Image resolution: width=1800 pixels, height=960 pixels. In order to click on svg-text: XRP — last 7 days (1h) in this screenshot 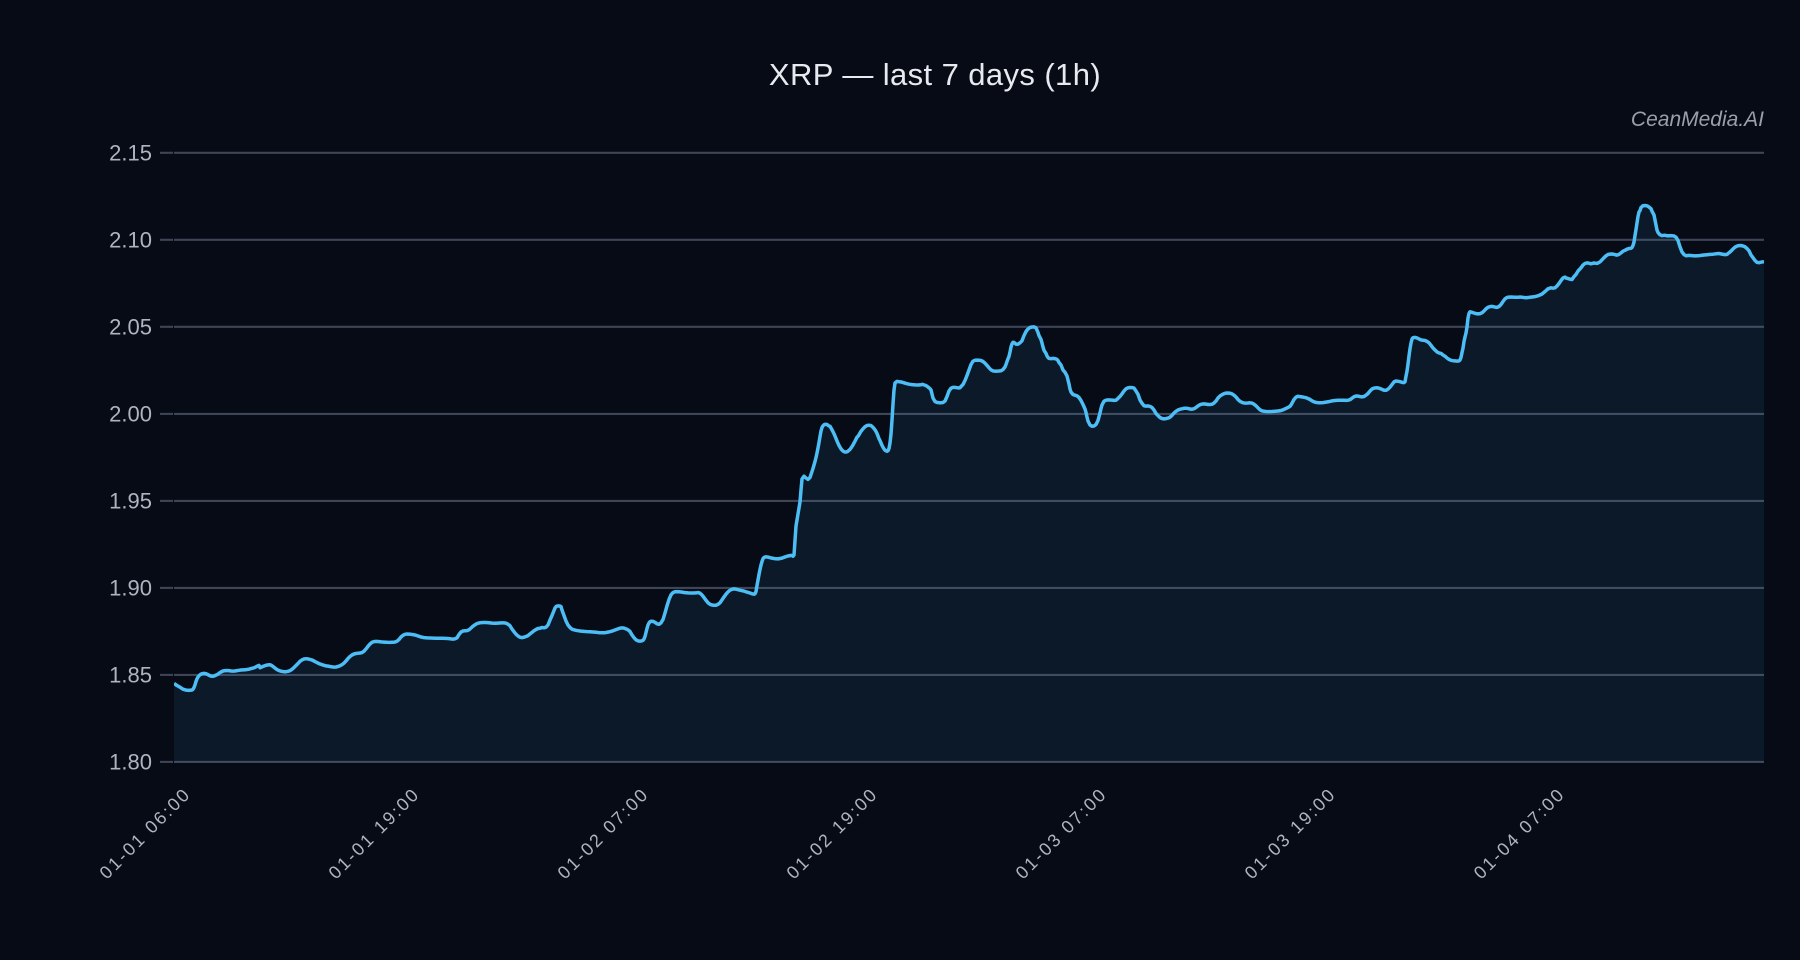, I will do `click(935, 74)`.